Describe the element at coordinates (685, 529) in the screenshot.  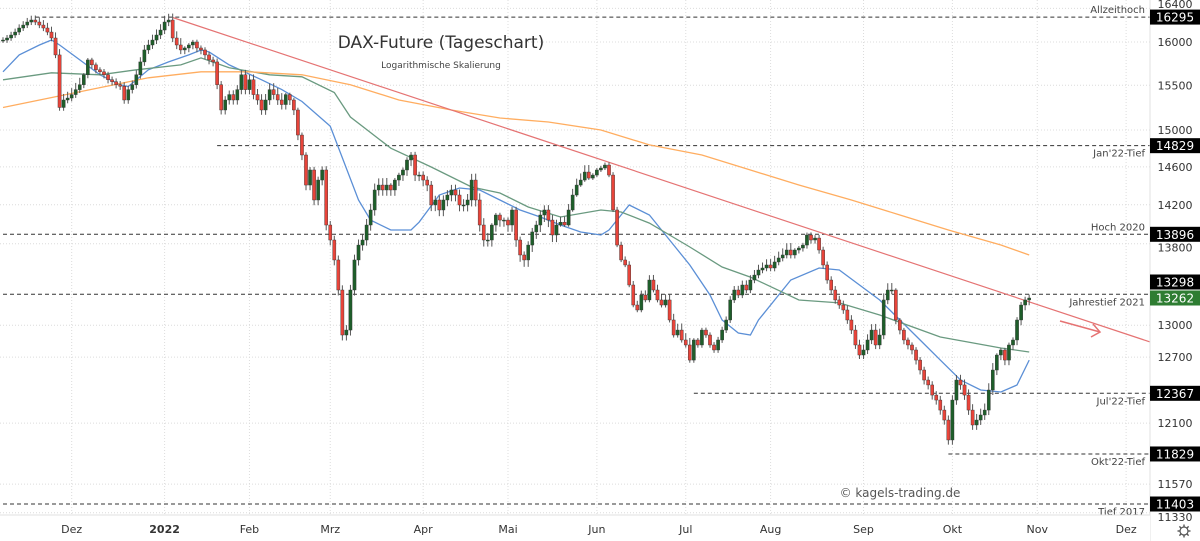
I see `month-tick: Jul` at that location.